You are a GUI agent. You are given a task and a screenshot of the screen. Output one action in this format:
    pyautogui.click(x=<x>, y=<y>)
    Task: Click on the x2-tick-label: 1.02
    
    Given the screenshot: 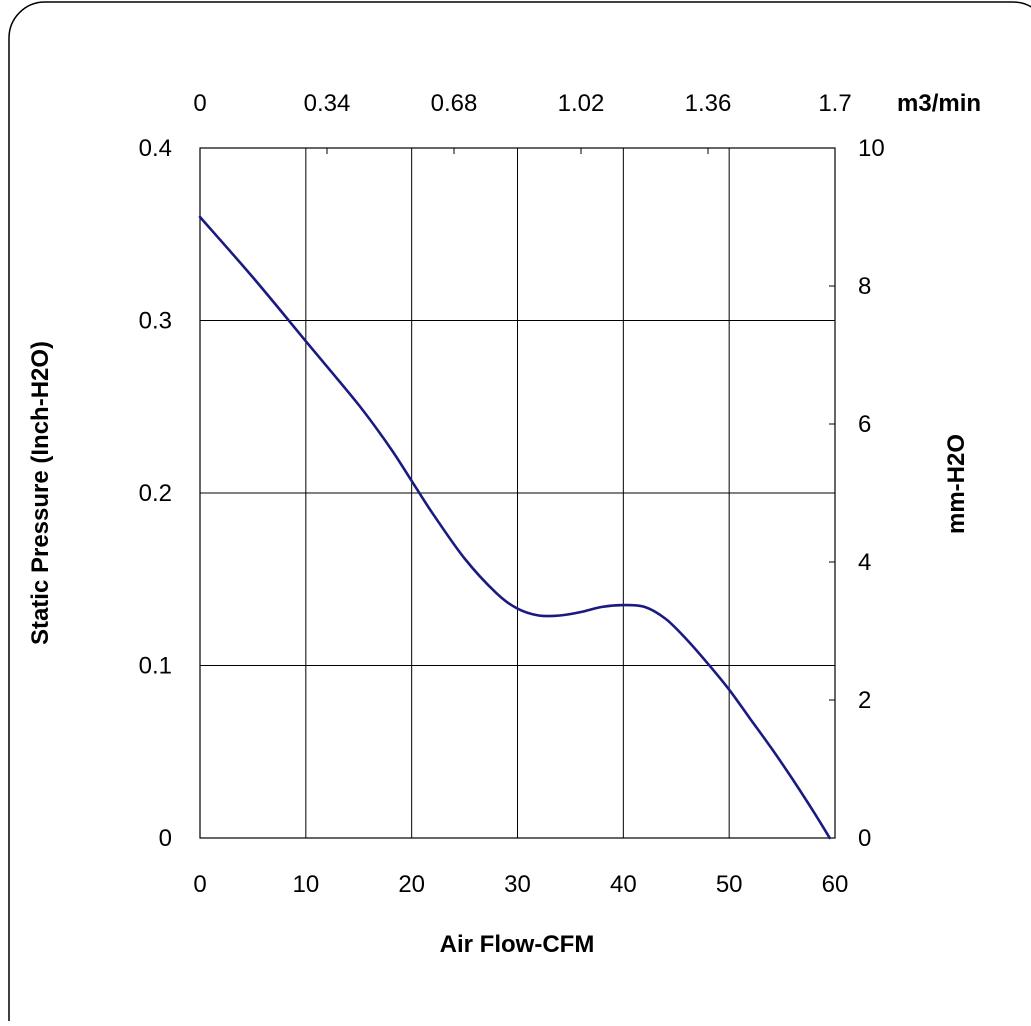 What is the action you would take?
    pyautogui.click(x=581, y=103)
    